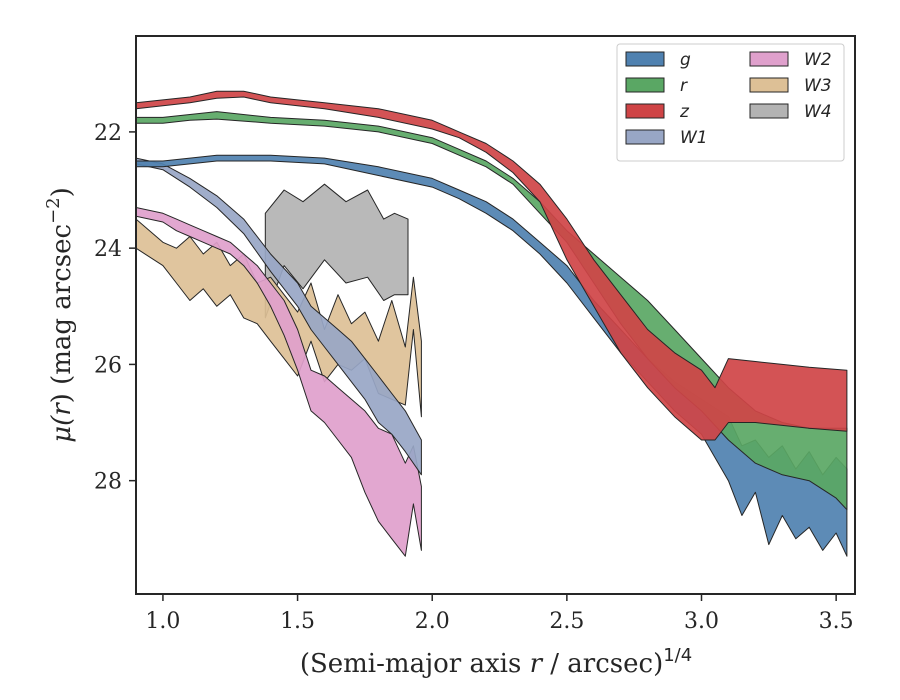  What do you see at coordinates (496, 662) in the screenshot?
I see `x-axis-label: (Semi-major axis r / arcsec)1/4` at bounding box center [496, 662].